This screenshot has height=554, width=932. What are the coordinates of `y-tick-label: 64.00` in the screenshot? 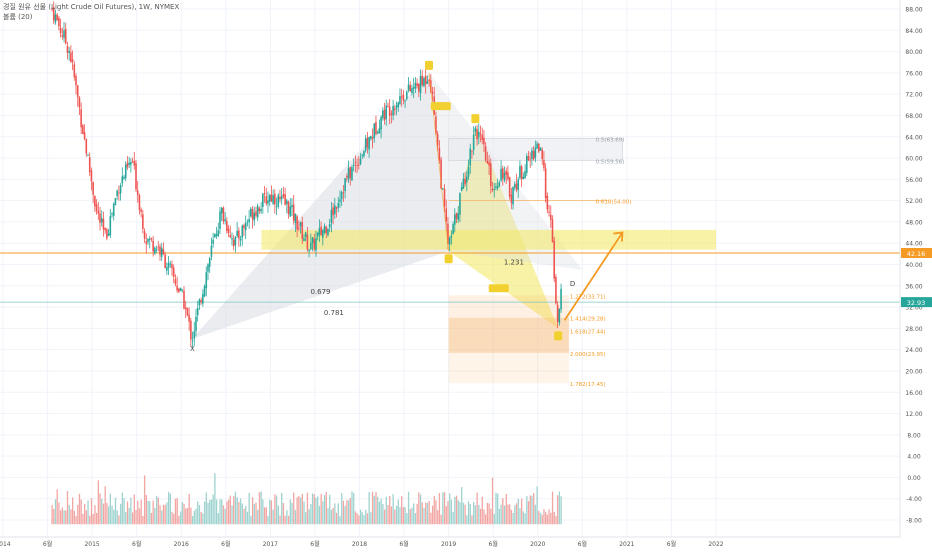 It's located at (913, 137).